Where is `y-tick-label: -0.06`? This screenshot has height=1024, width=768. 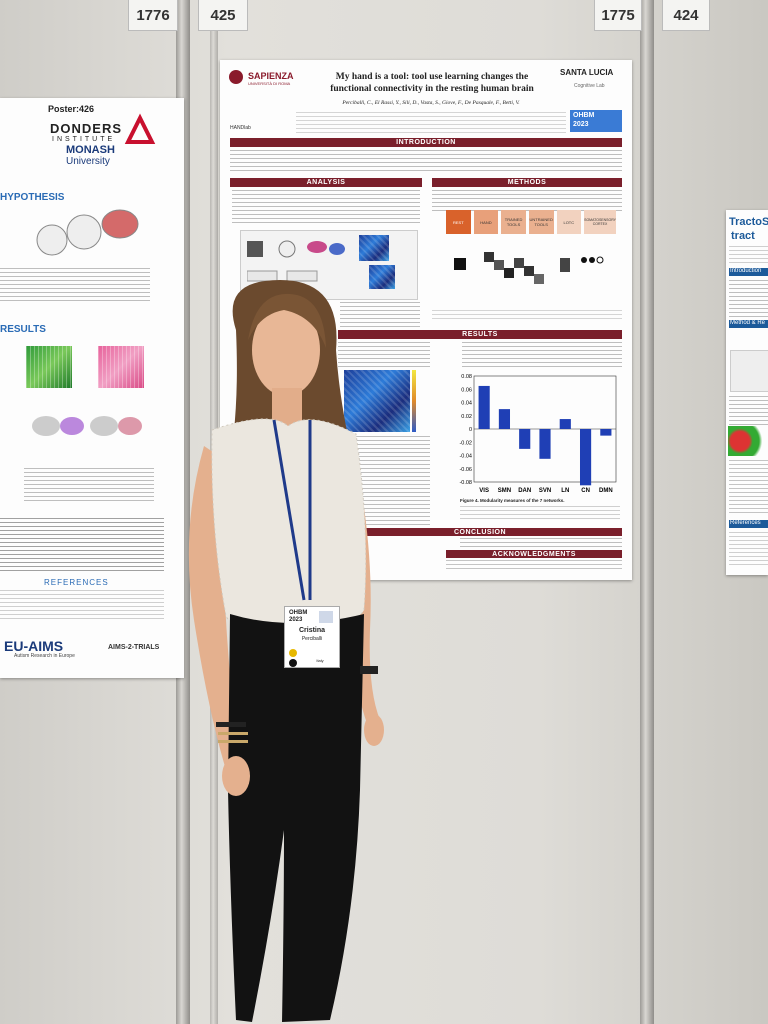
y-tick-label: -0.06 is located at coordinates (465, 470).